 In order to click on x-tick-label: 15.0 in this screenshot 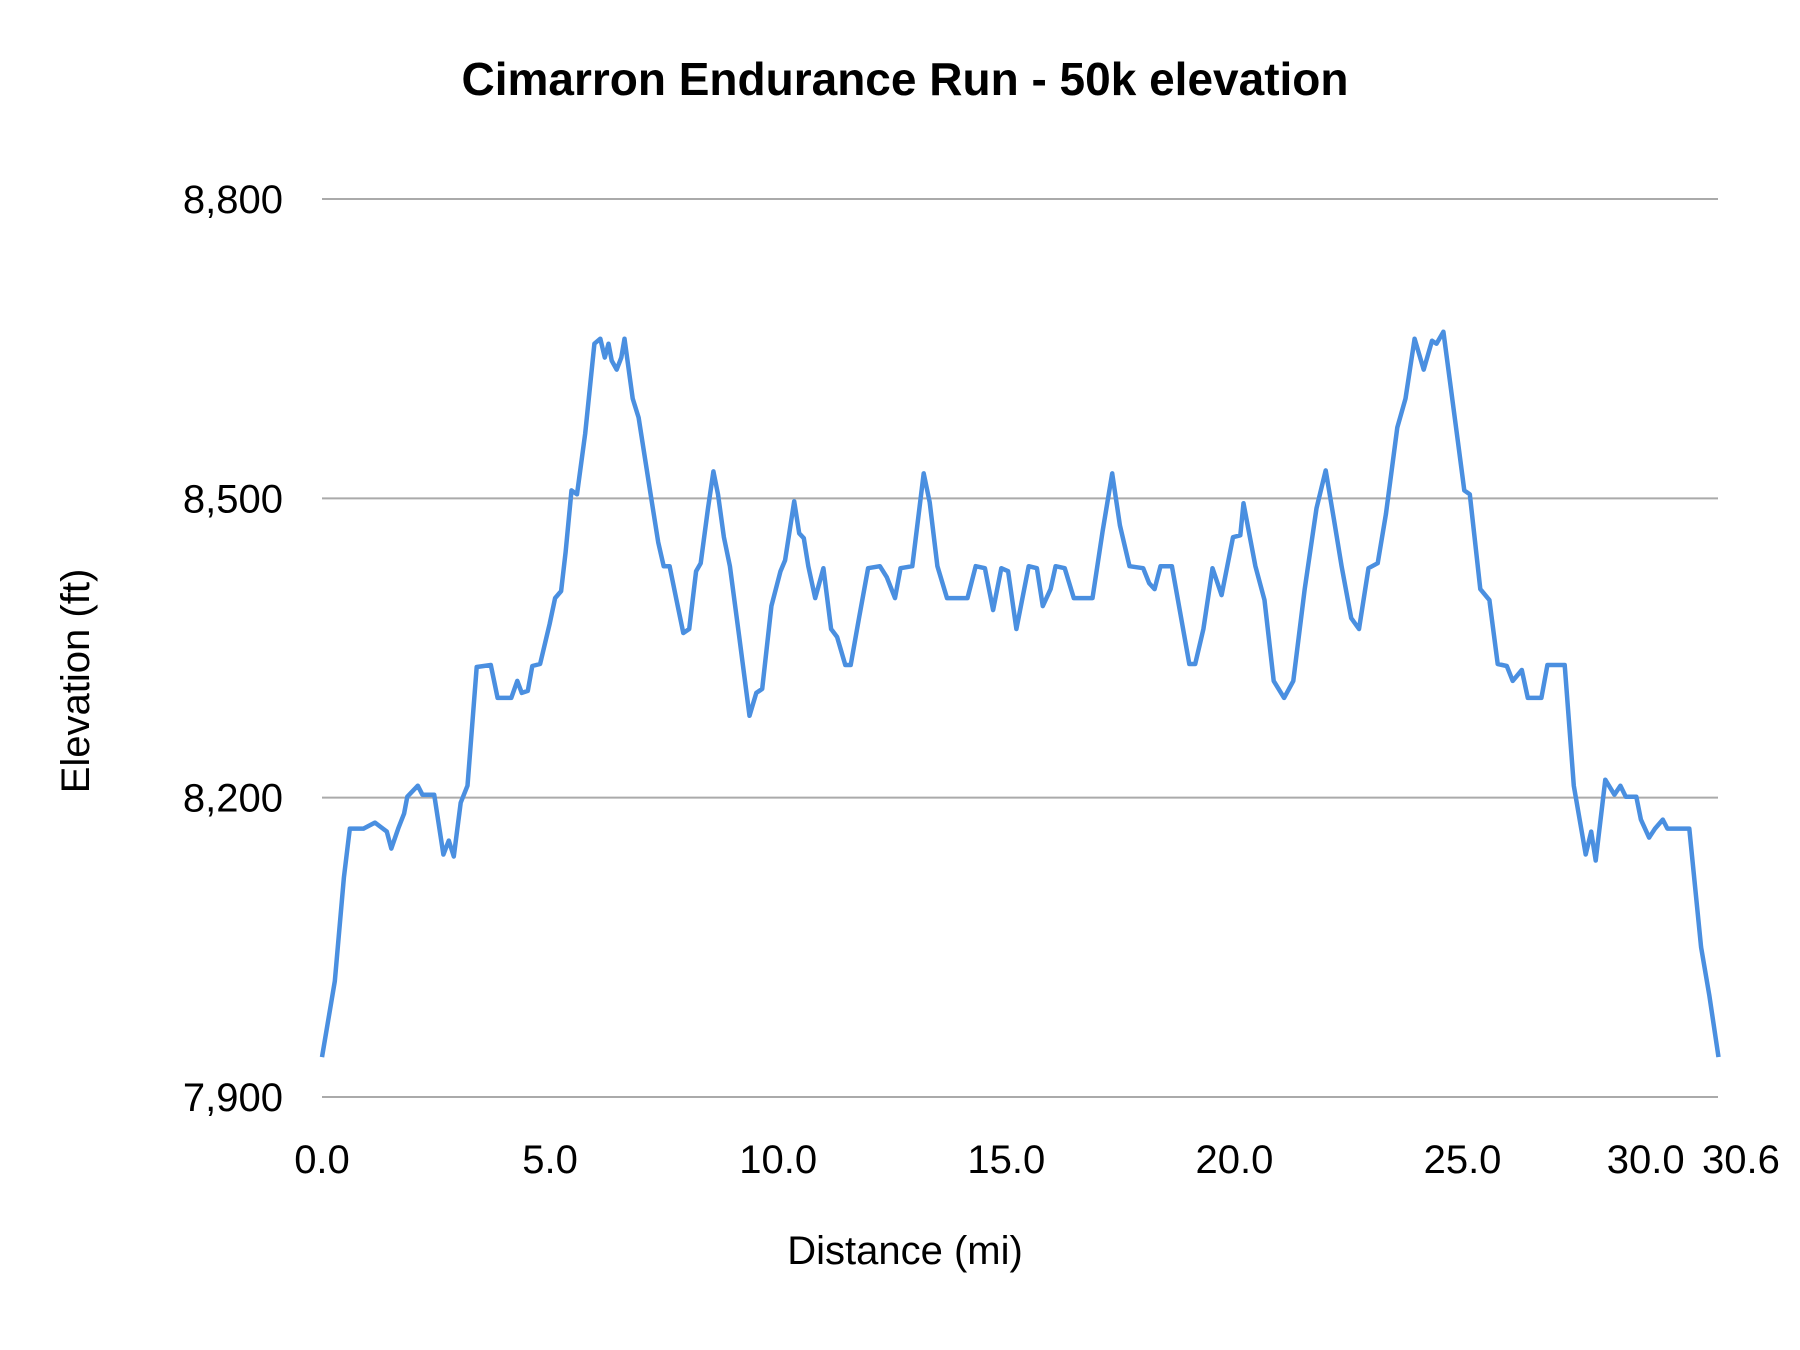, I will do `click(1006, 1160)`.